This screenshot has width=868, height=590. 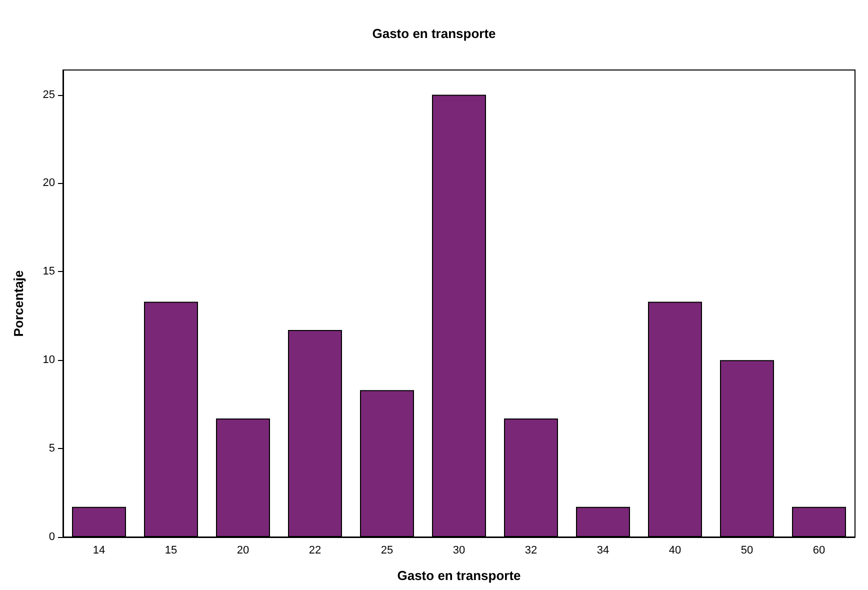 I want to click on x-axis-title: Gasto en transporte, so click(x=459, y=575).